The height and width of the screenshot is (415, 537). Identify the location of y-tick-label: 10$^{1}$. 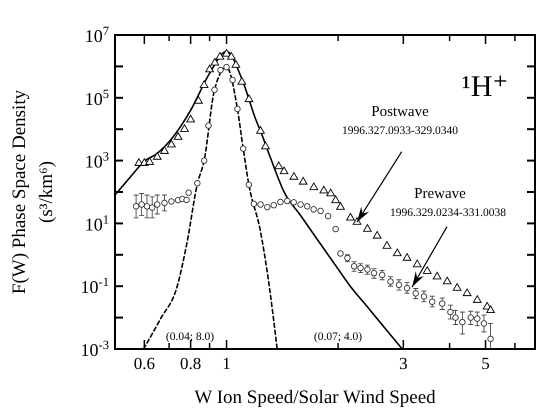
(96, 223).